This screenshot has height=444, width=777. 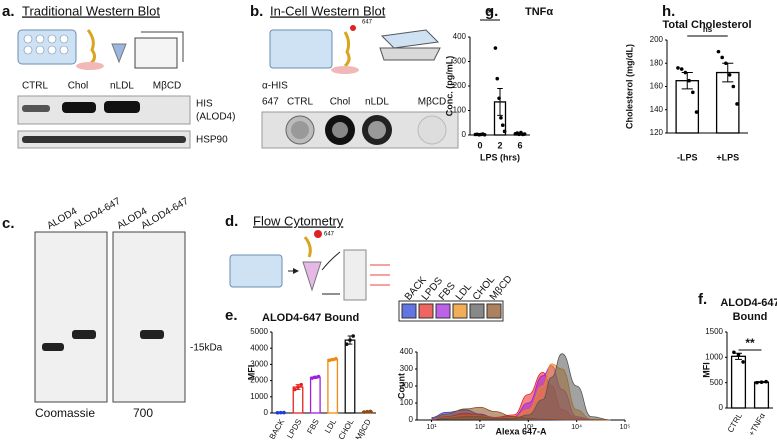 I want to click on y-axis-label: MFI, so click(x=251, y=373).